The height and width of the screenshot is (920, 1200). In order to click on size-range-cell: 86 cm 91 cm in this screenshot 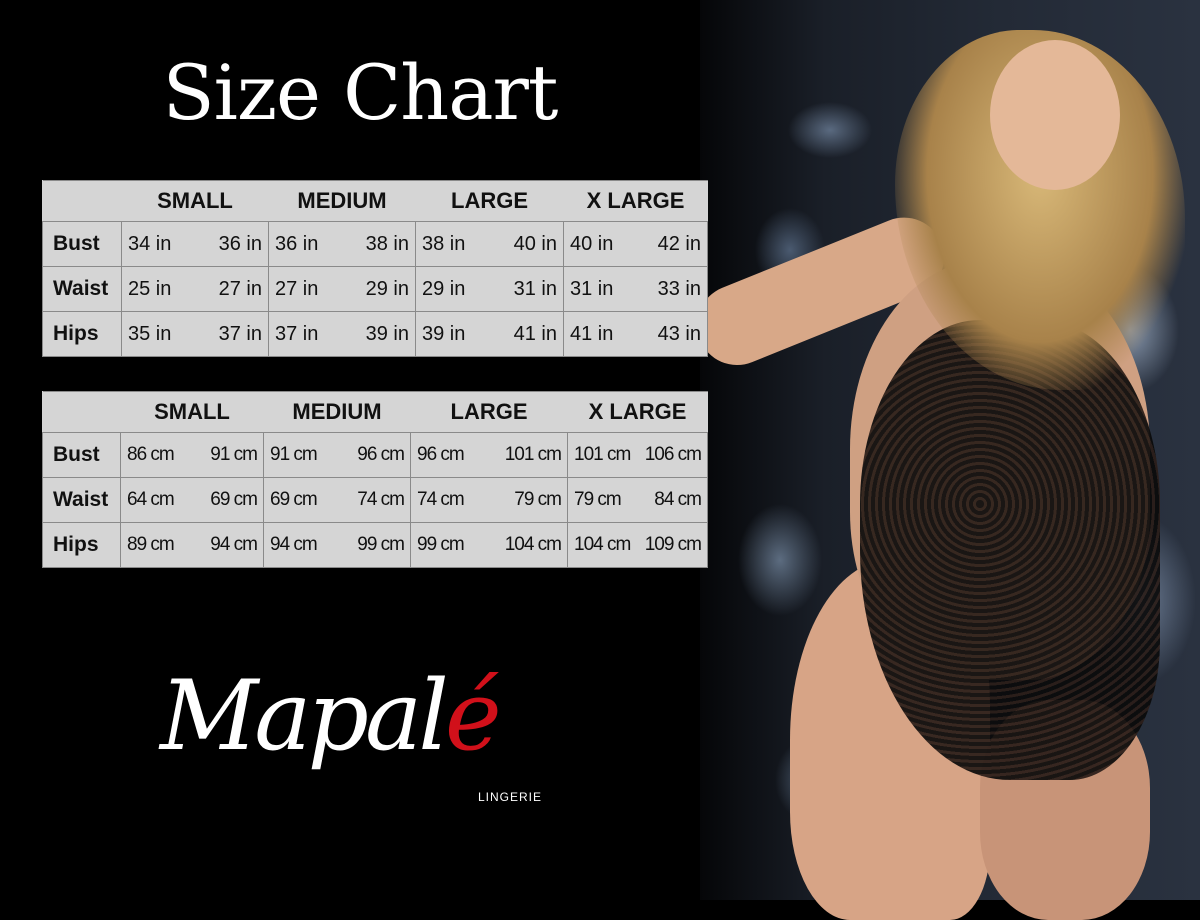, I will do `click(192, 455)`.